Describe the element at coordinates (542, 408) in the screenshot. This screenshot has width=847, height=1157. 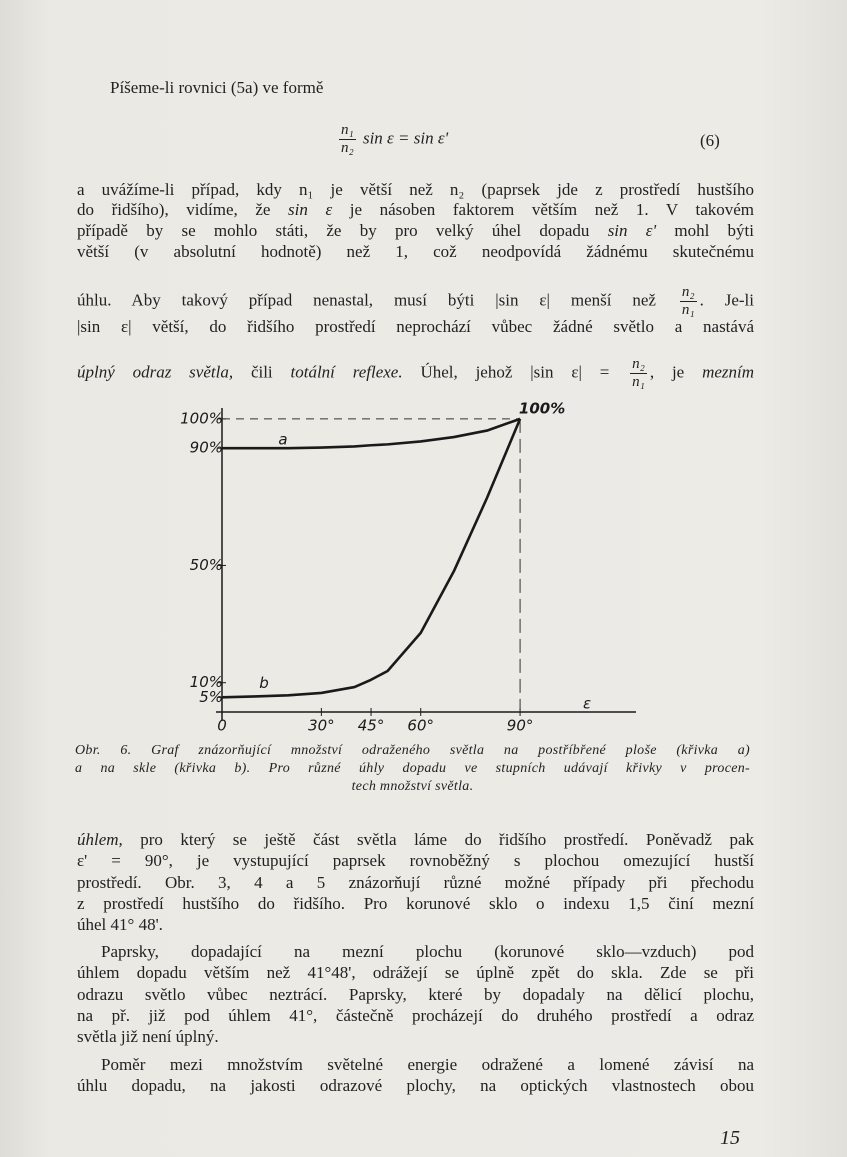
I see `annotation: 100%` at that location.